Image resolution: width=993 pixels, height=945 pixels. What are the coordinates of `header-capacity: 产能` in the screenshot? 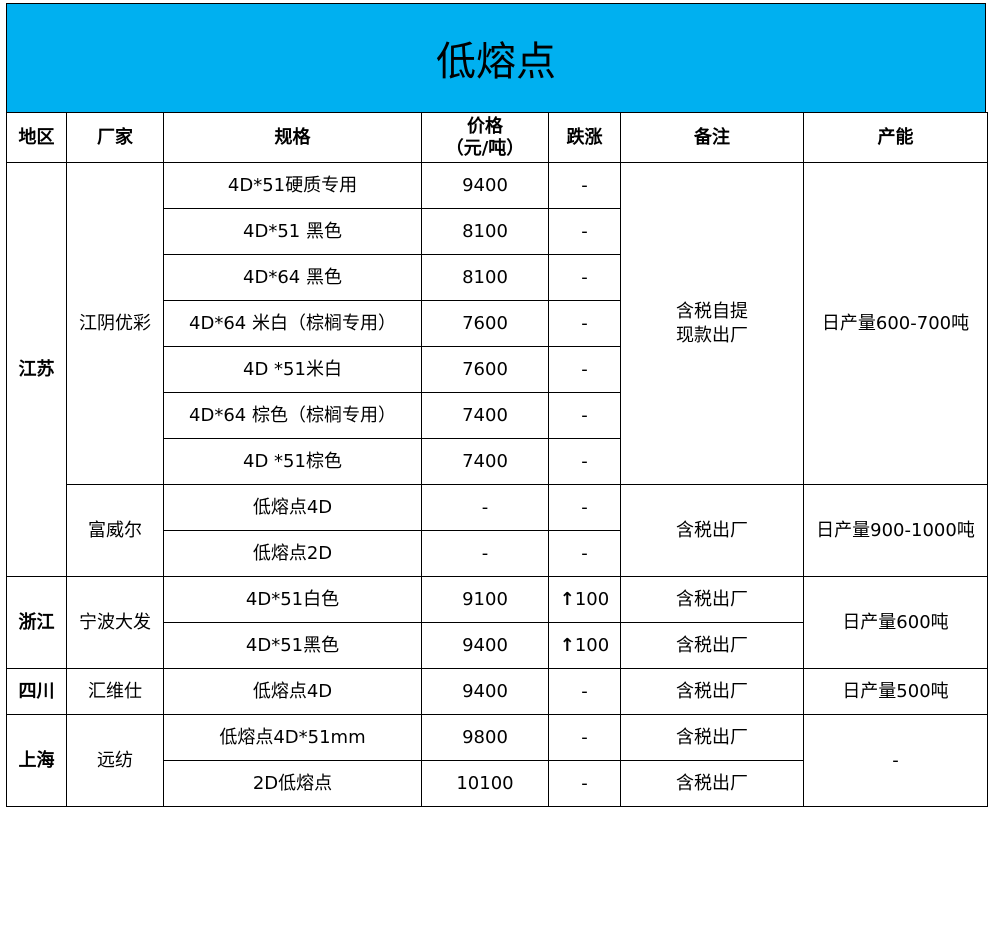 It's located at (895, 137).